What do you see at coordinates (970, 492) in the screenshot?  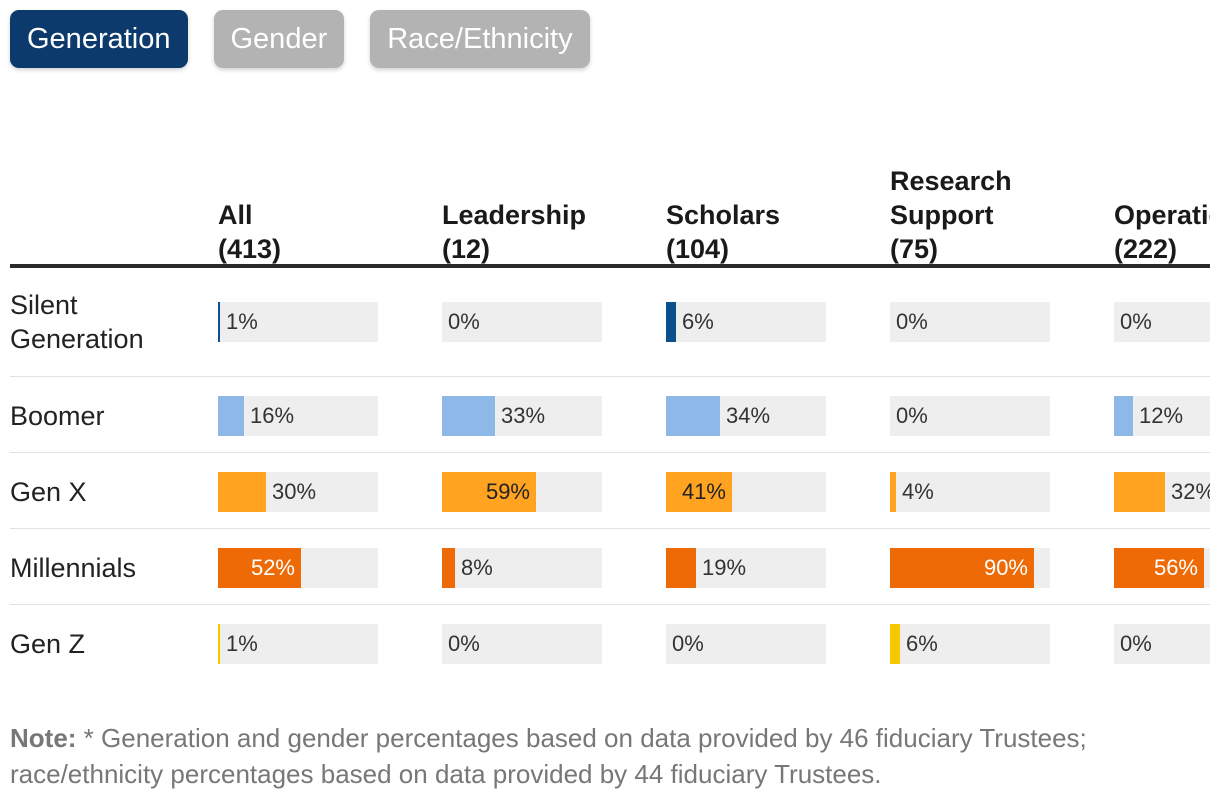 I see `bar-track: 4%` at bounding box center [970, 492].